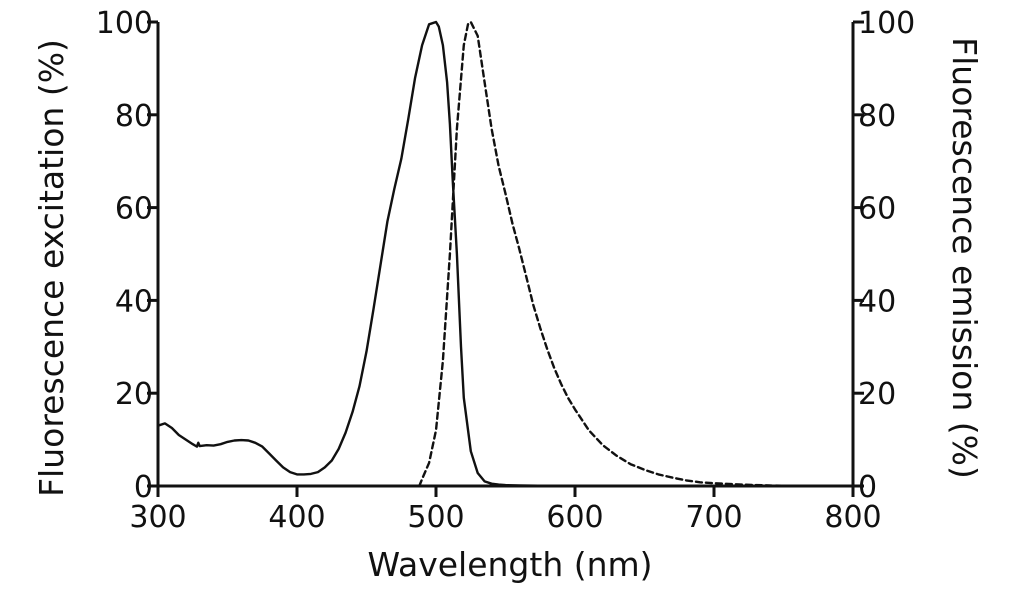  Describe the element at coordinates (852, 517) in the screenshot. I see `x-tick-label-800: 800` at that location.